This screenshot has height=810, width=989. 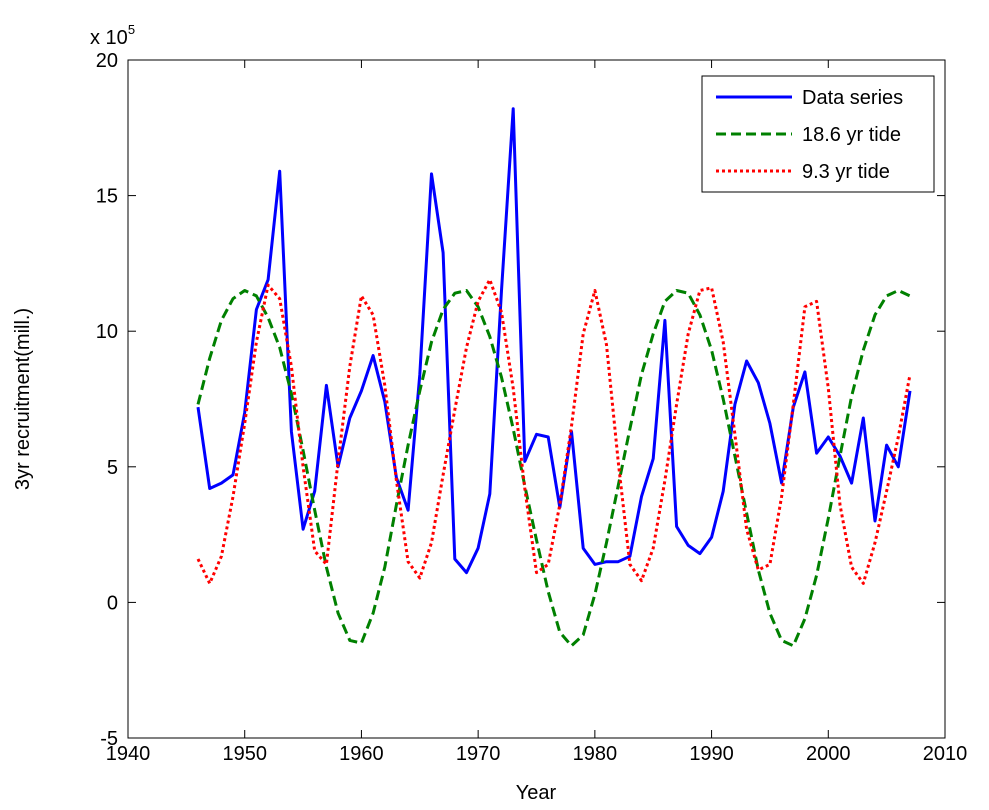 What do you see at coordinates (131, 29) in the screenshot?
I see `y-multiplier-exponent: 5` at bounding box center [131, 29].